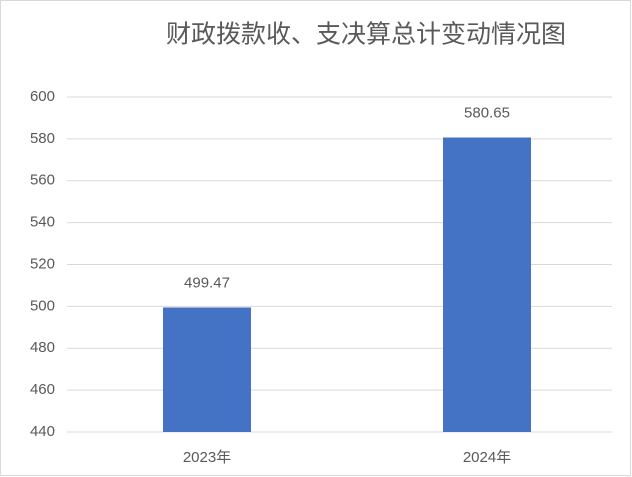  I want to click on y-tick-label: 480, so click(42, 347).